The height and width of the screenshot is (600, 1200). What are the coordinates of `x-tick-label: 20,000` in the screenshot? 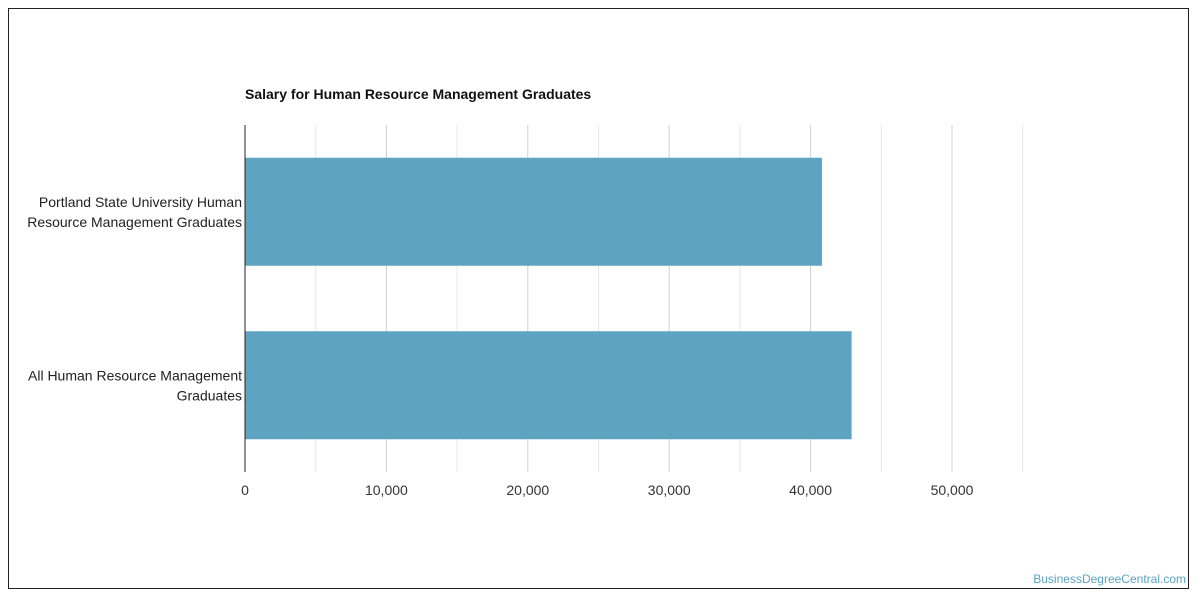 It's located at (527, 490).